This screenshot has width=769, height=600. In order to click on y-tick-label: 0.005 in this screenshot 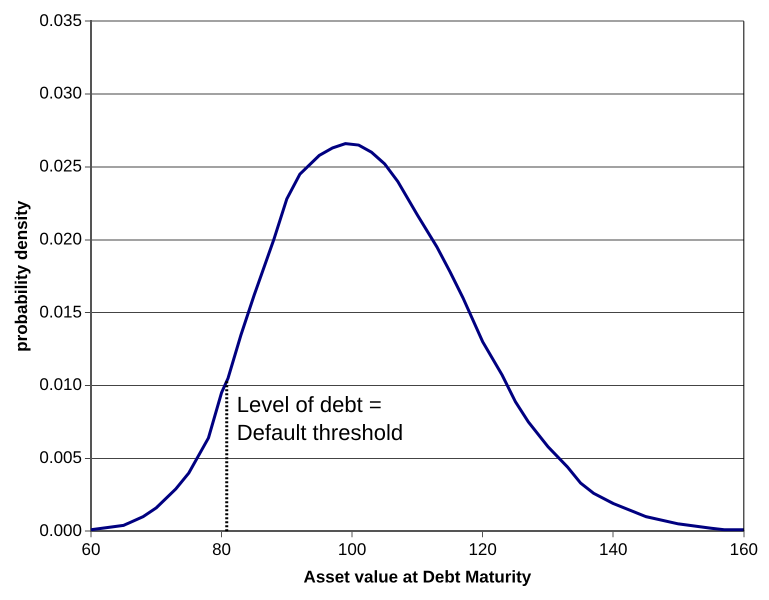, I will do `click(60, 458)`.